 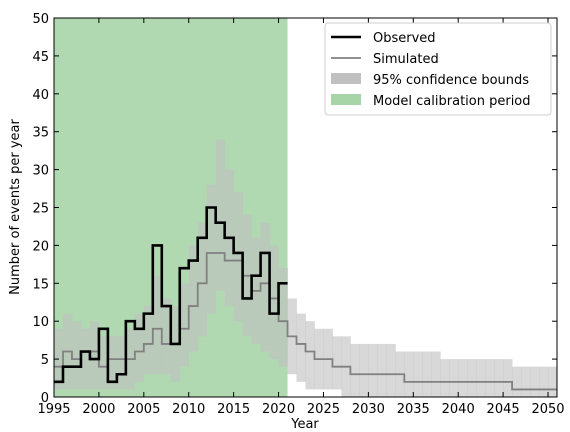 I want to click on confidence-bound-2023, so click(x=310, y=355).